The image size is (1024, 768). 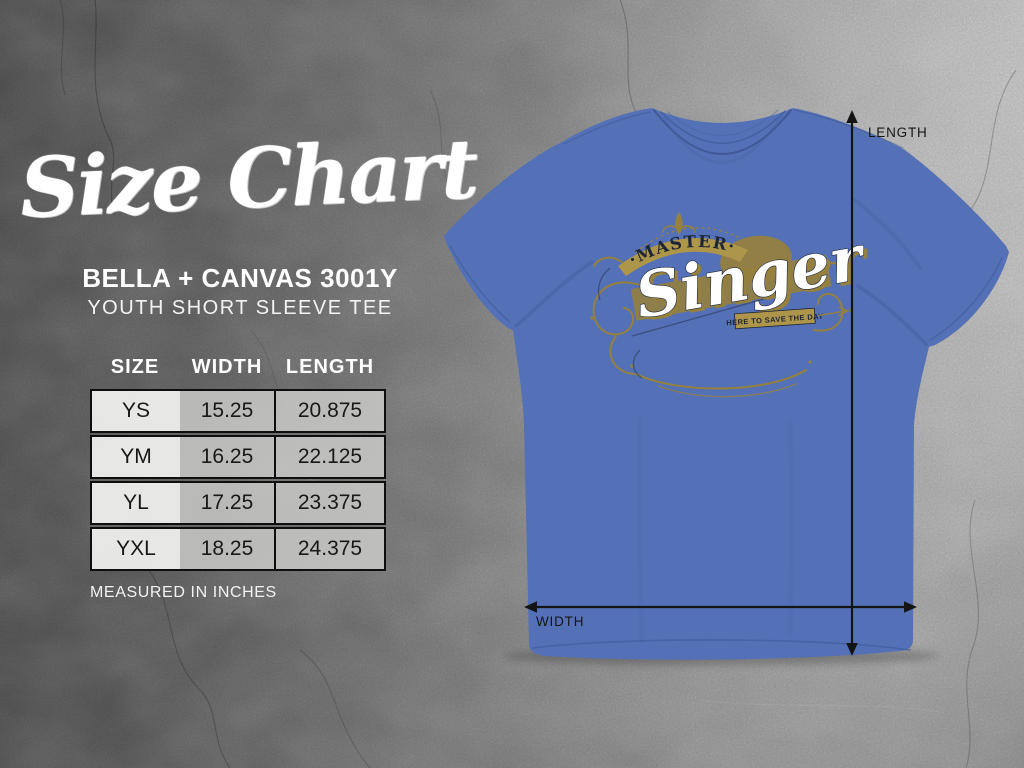 What do you see at coordinates (898, 132) in the screenshot?
I see `length-label: LENGTH` at bounding box center [898, 132].